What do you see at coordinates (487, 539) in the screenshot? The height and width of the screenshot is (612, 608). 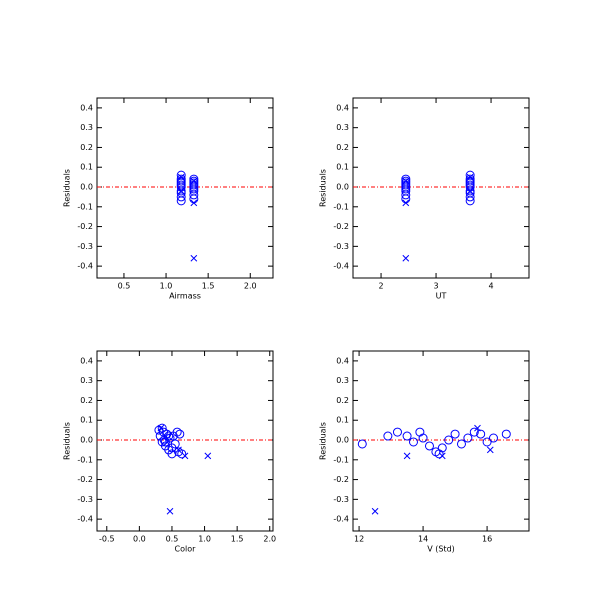 I see `x-tick-label: 16` at bounding box center [487, 539].